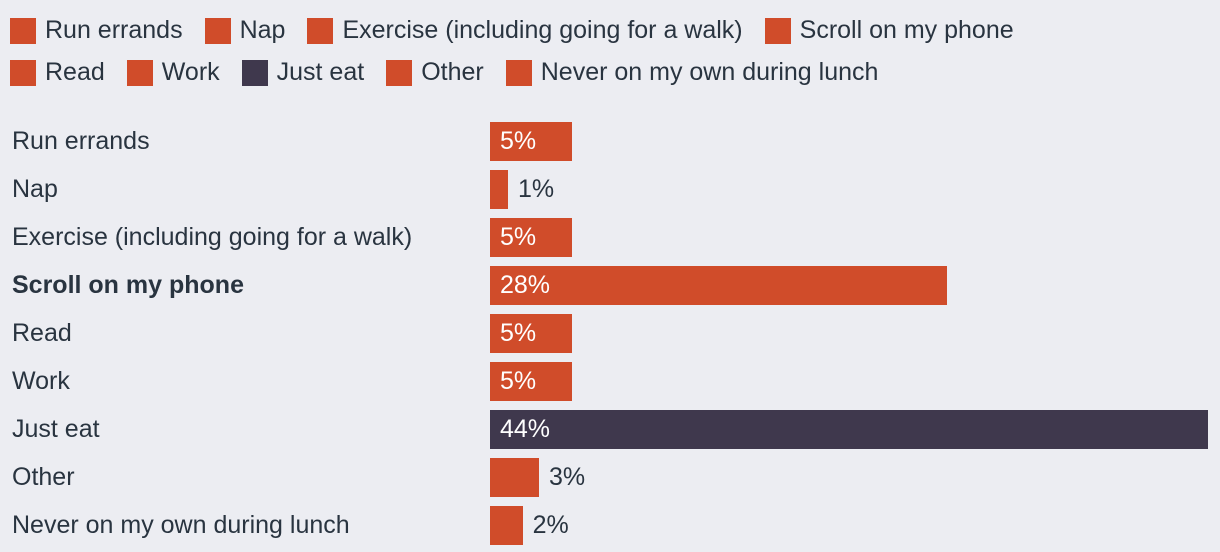 The height and width of the screenshot is (552, 1220). What do you see at coordinates (536, 188) in the screenshot?
I see `value-label: 1%` at bounding box center [536, 188].